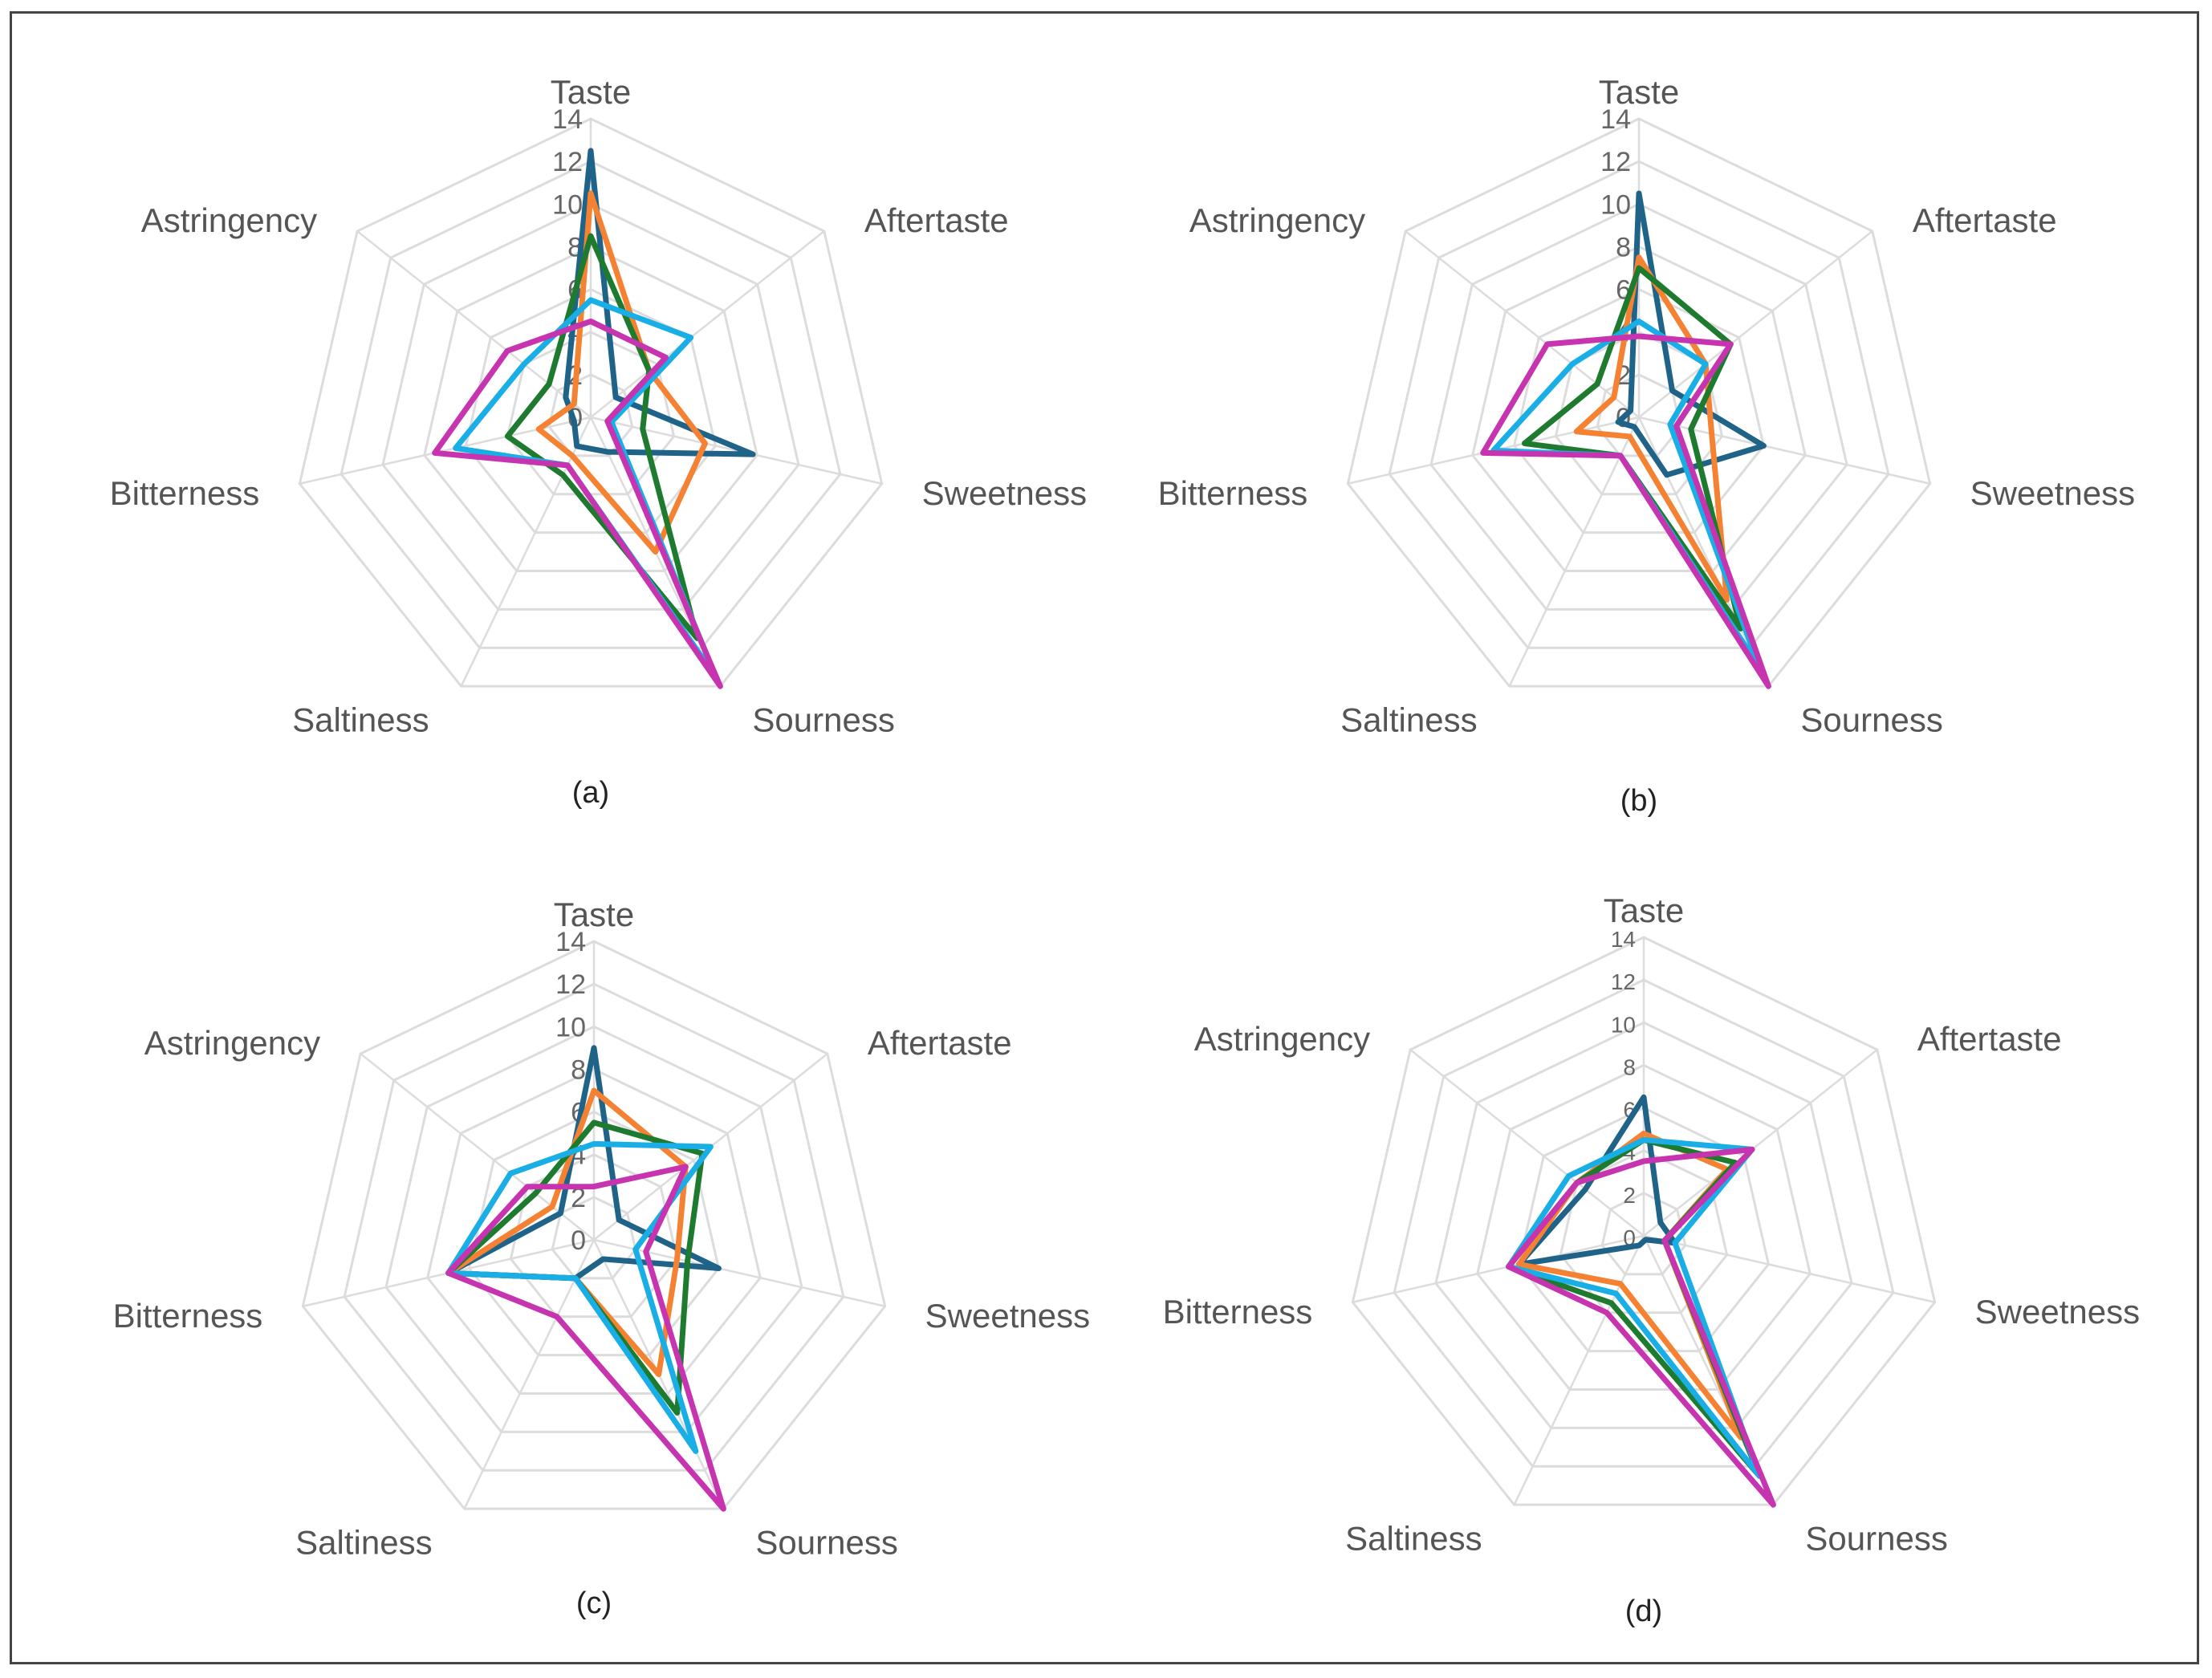  What do you see at coordinates (591, 793) in the screenshot?
I see `panel-label: (a)` at bounding box center [591, 793].